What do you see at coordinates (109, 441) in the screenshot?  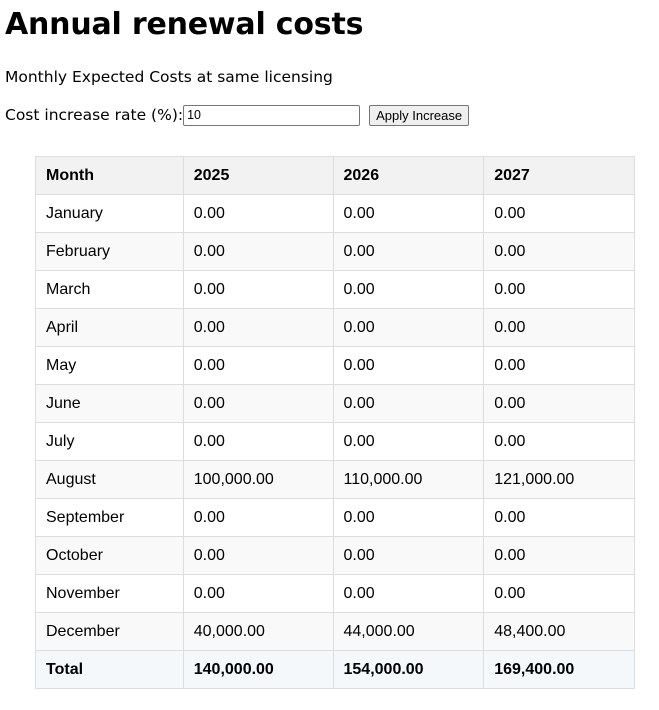 I see `month-cell: July` at bounding box center [109, 441].